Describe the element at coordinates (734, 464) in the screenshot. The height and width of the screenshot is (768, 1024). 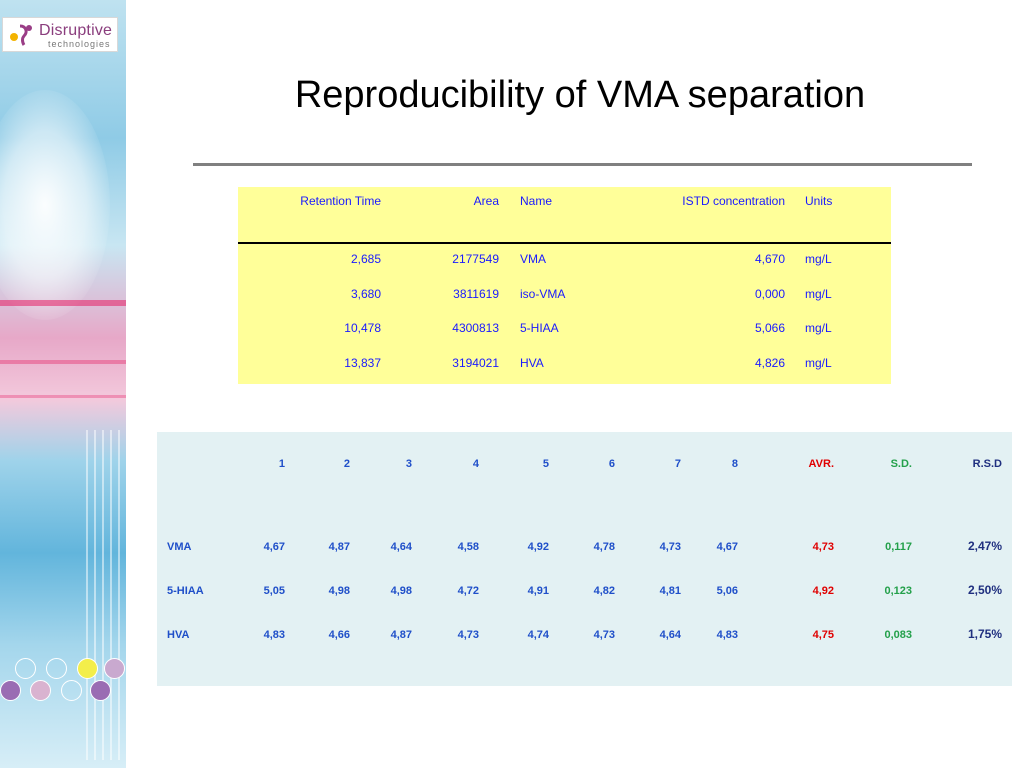
I see `column-header: 8` at that location.